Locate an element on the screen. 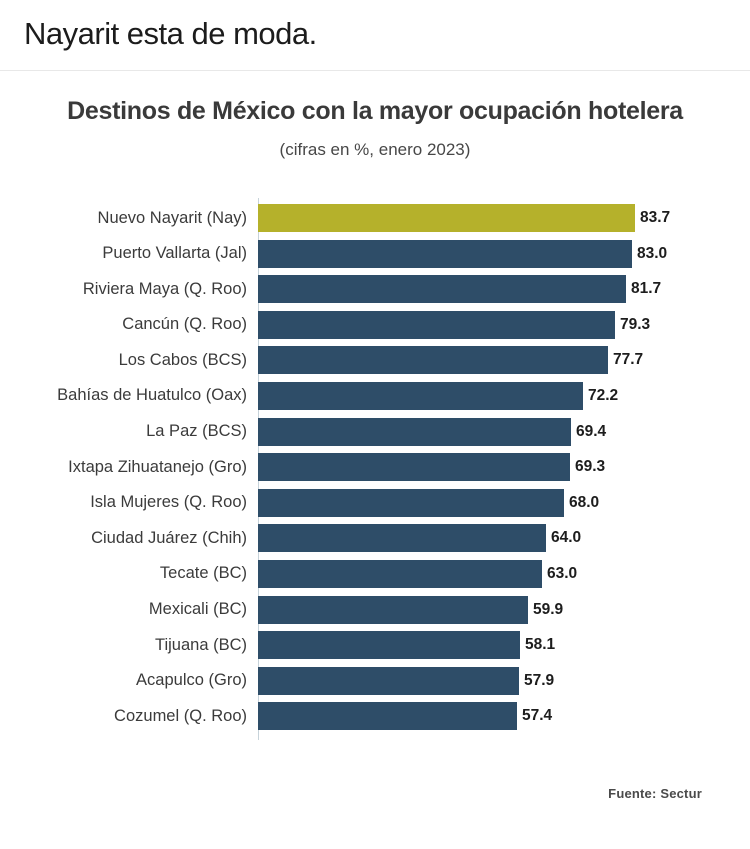 This screenshot has width=750, height=849. divider is located at coordinates (375, 70).